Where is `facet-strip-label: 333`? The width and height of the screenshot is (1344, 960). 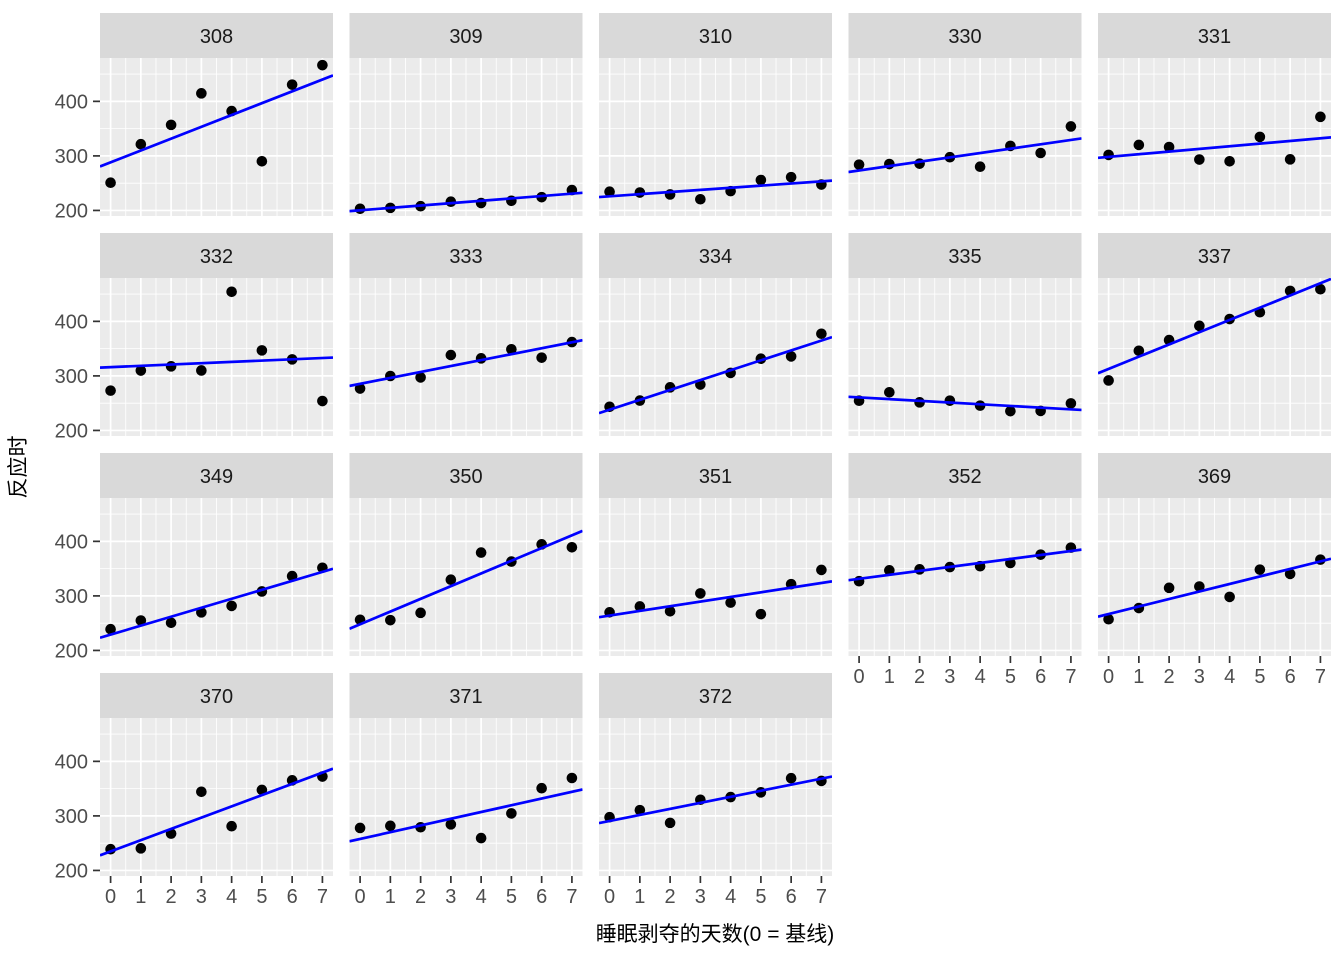
facet-strip-label: 333 is located at coordinates (465, 257).